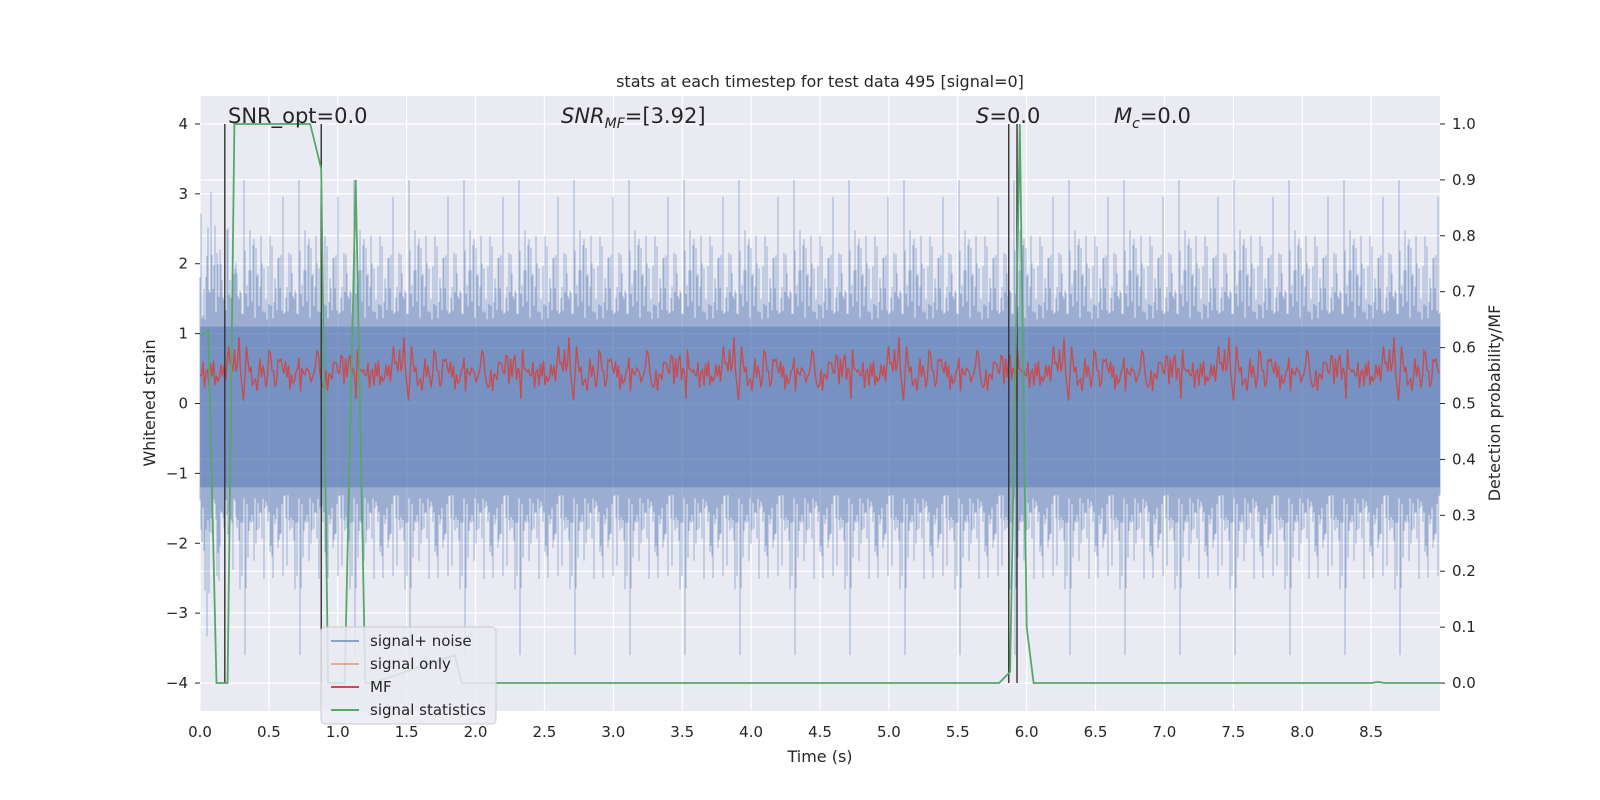  What do you see at coordinates (1464, 404) in the screenshot?
I see `y-tick-right-label-5: 0.5` at bounding box center [1464, 404].